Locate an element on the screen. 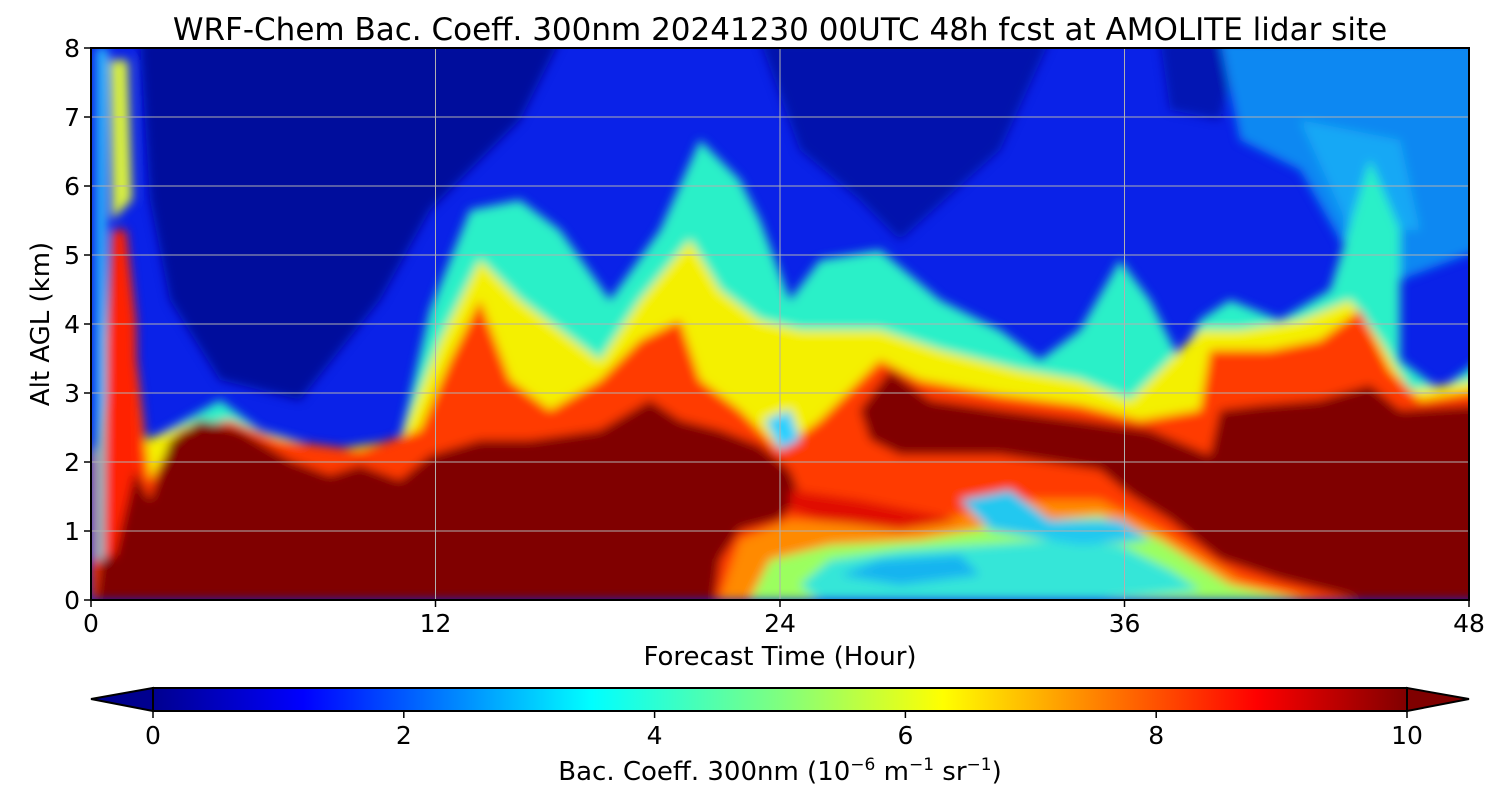 This screenshot has width=1500, height=800. y-tick-label: 7 is located at coordinates (72, 117).